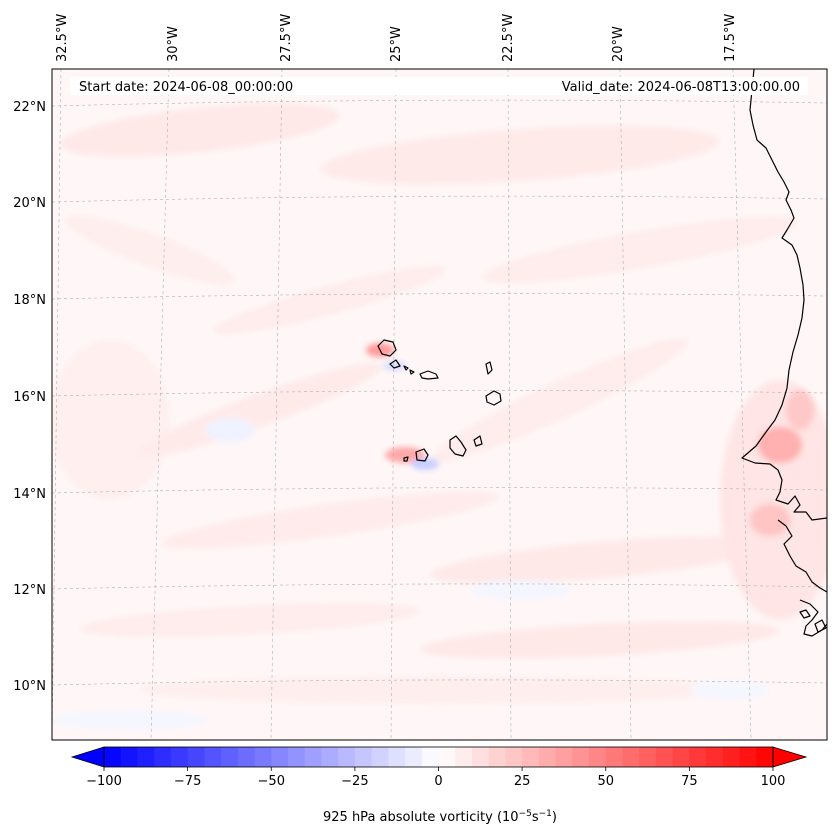  I want to click on info-banner, so click(439, 86).